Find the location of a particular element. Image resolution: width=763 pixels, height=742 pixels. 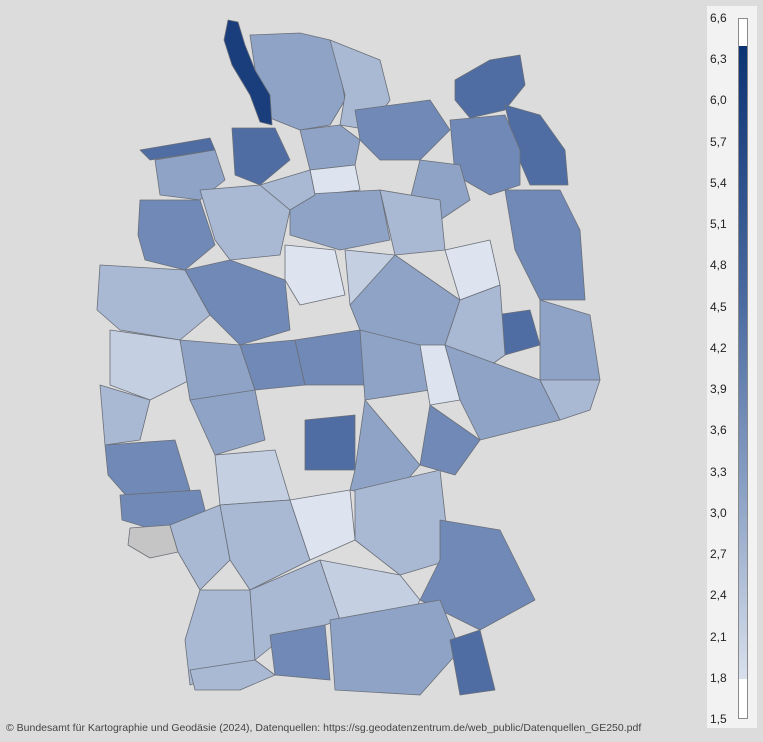

legend-tick-label: 3,3 is located at coordinates (718, 471).